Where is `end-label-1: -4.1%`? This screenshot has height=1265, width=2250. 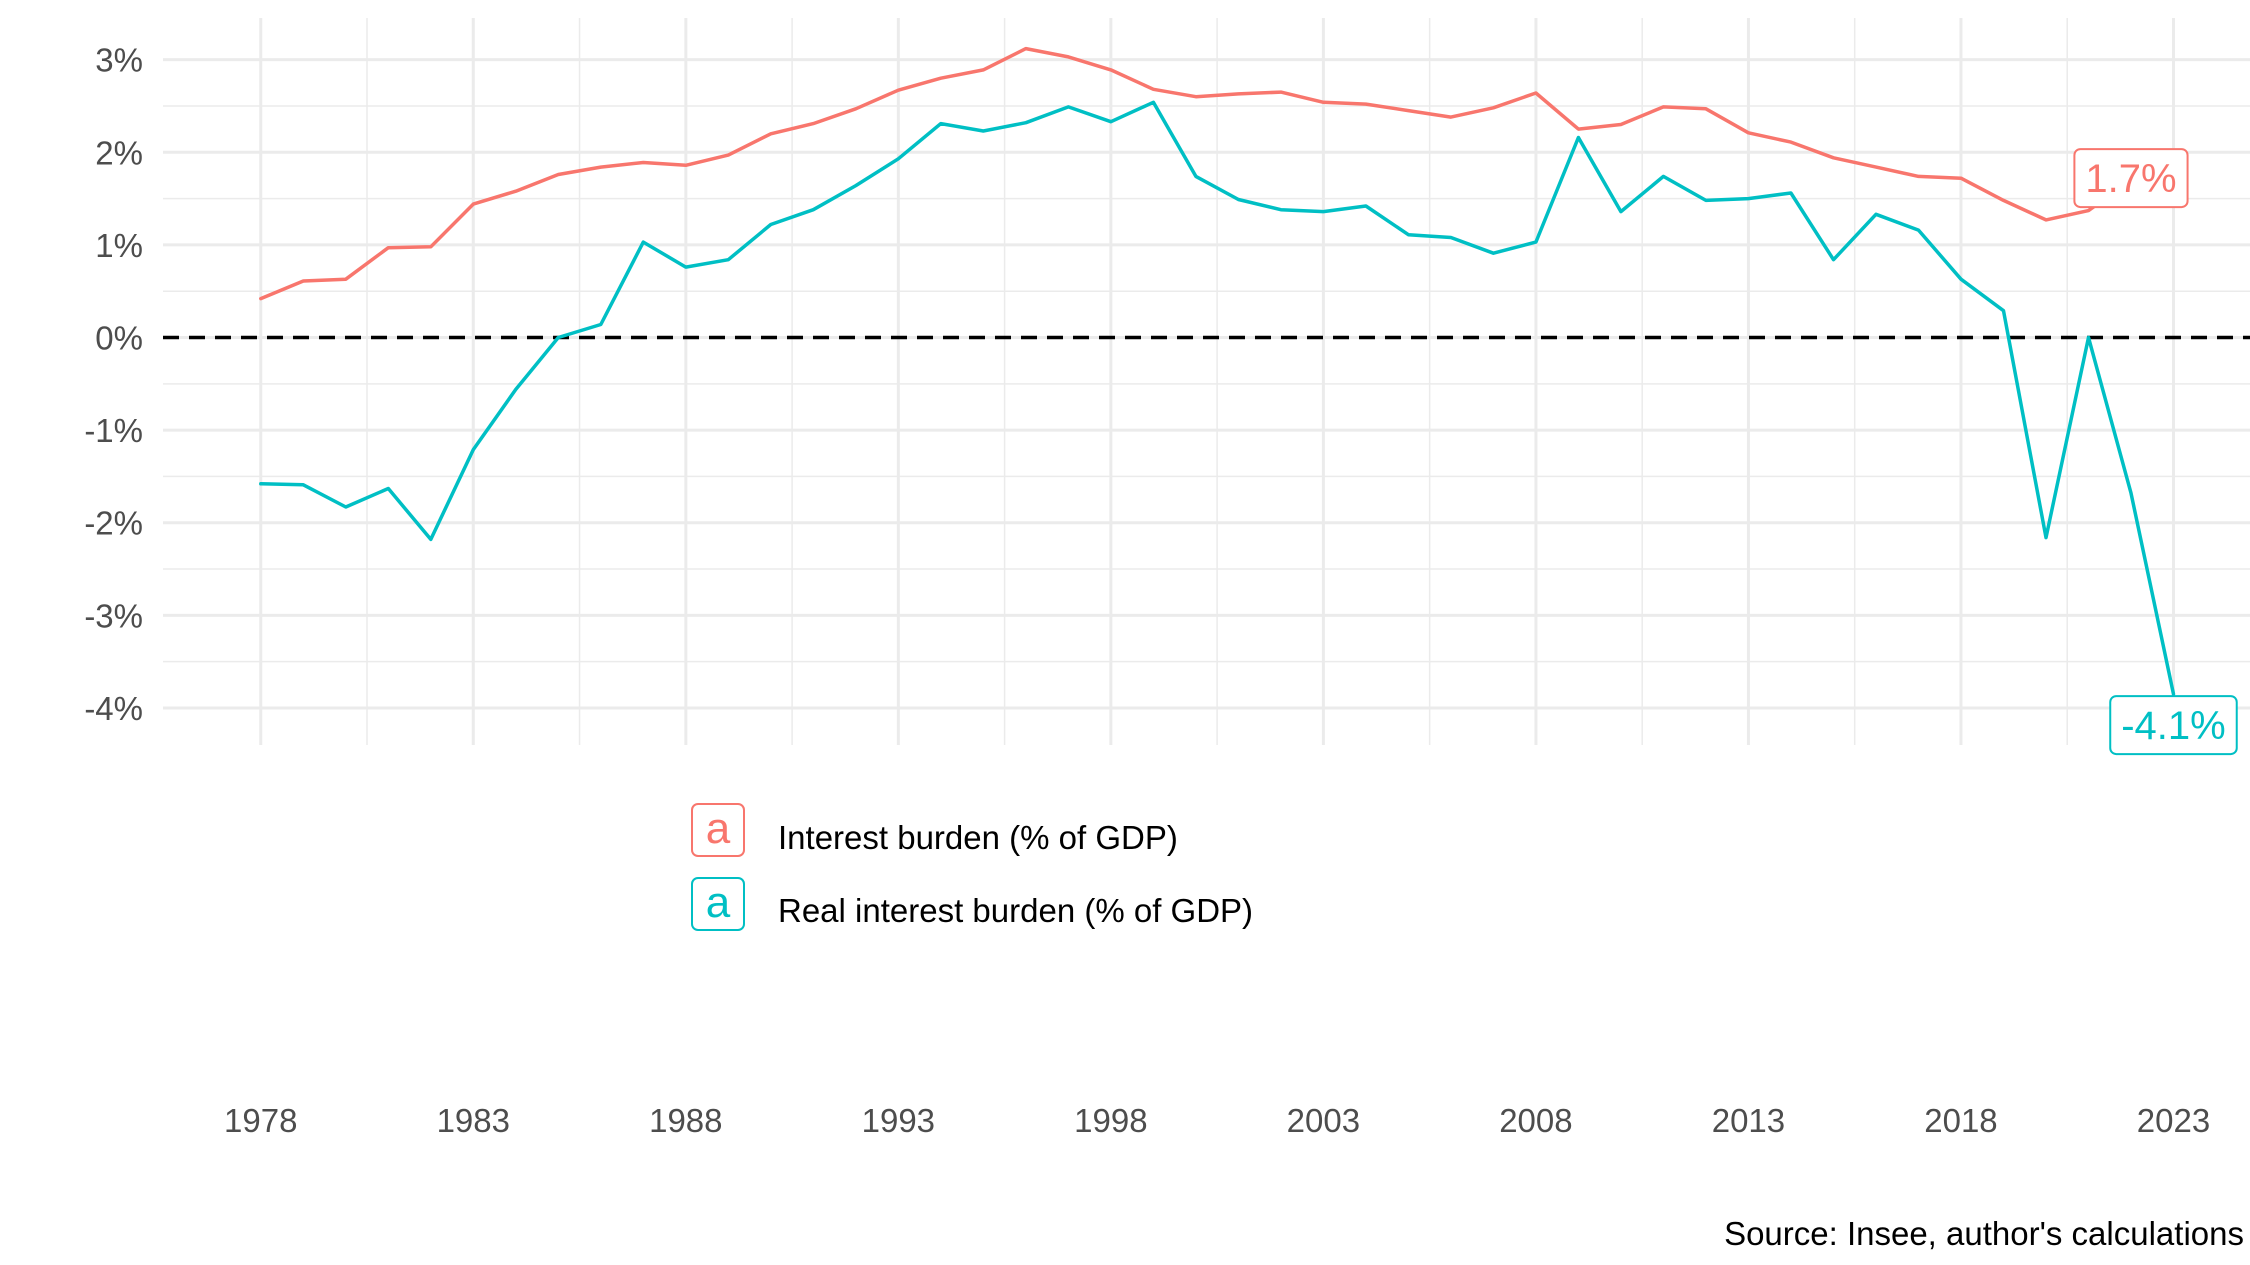 end-label-1: -4.1% is located at coordinates (2173, 726).